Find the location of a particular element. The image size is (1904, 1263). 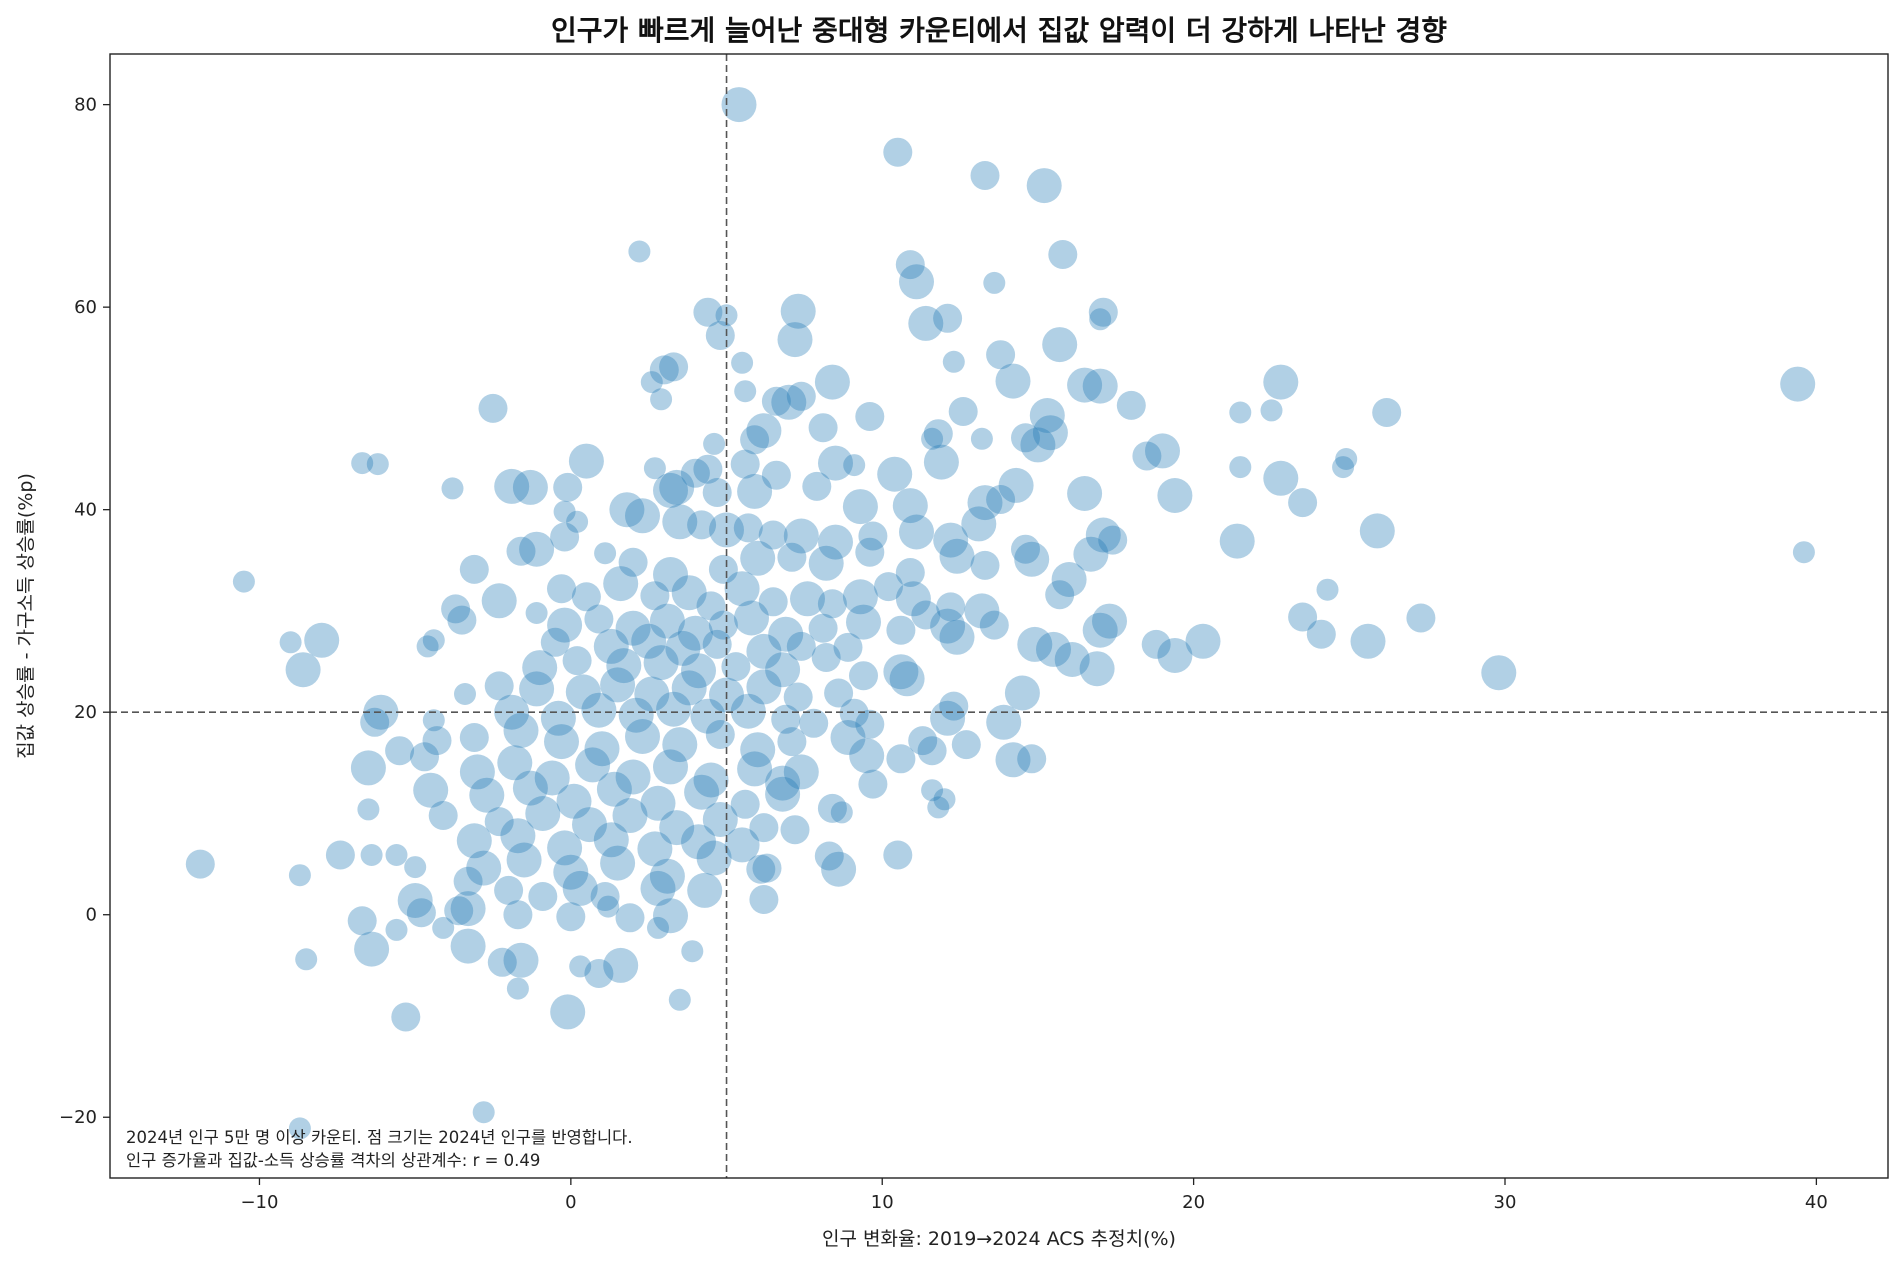

x-tick-label: 30 is located at coordinates (1505, 1202).